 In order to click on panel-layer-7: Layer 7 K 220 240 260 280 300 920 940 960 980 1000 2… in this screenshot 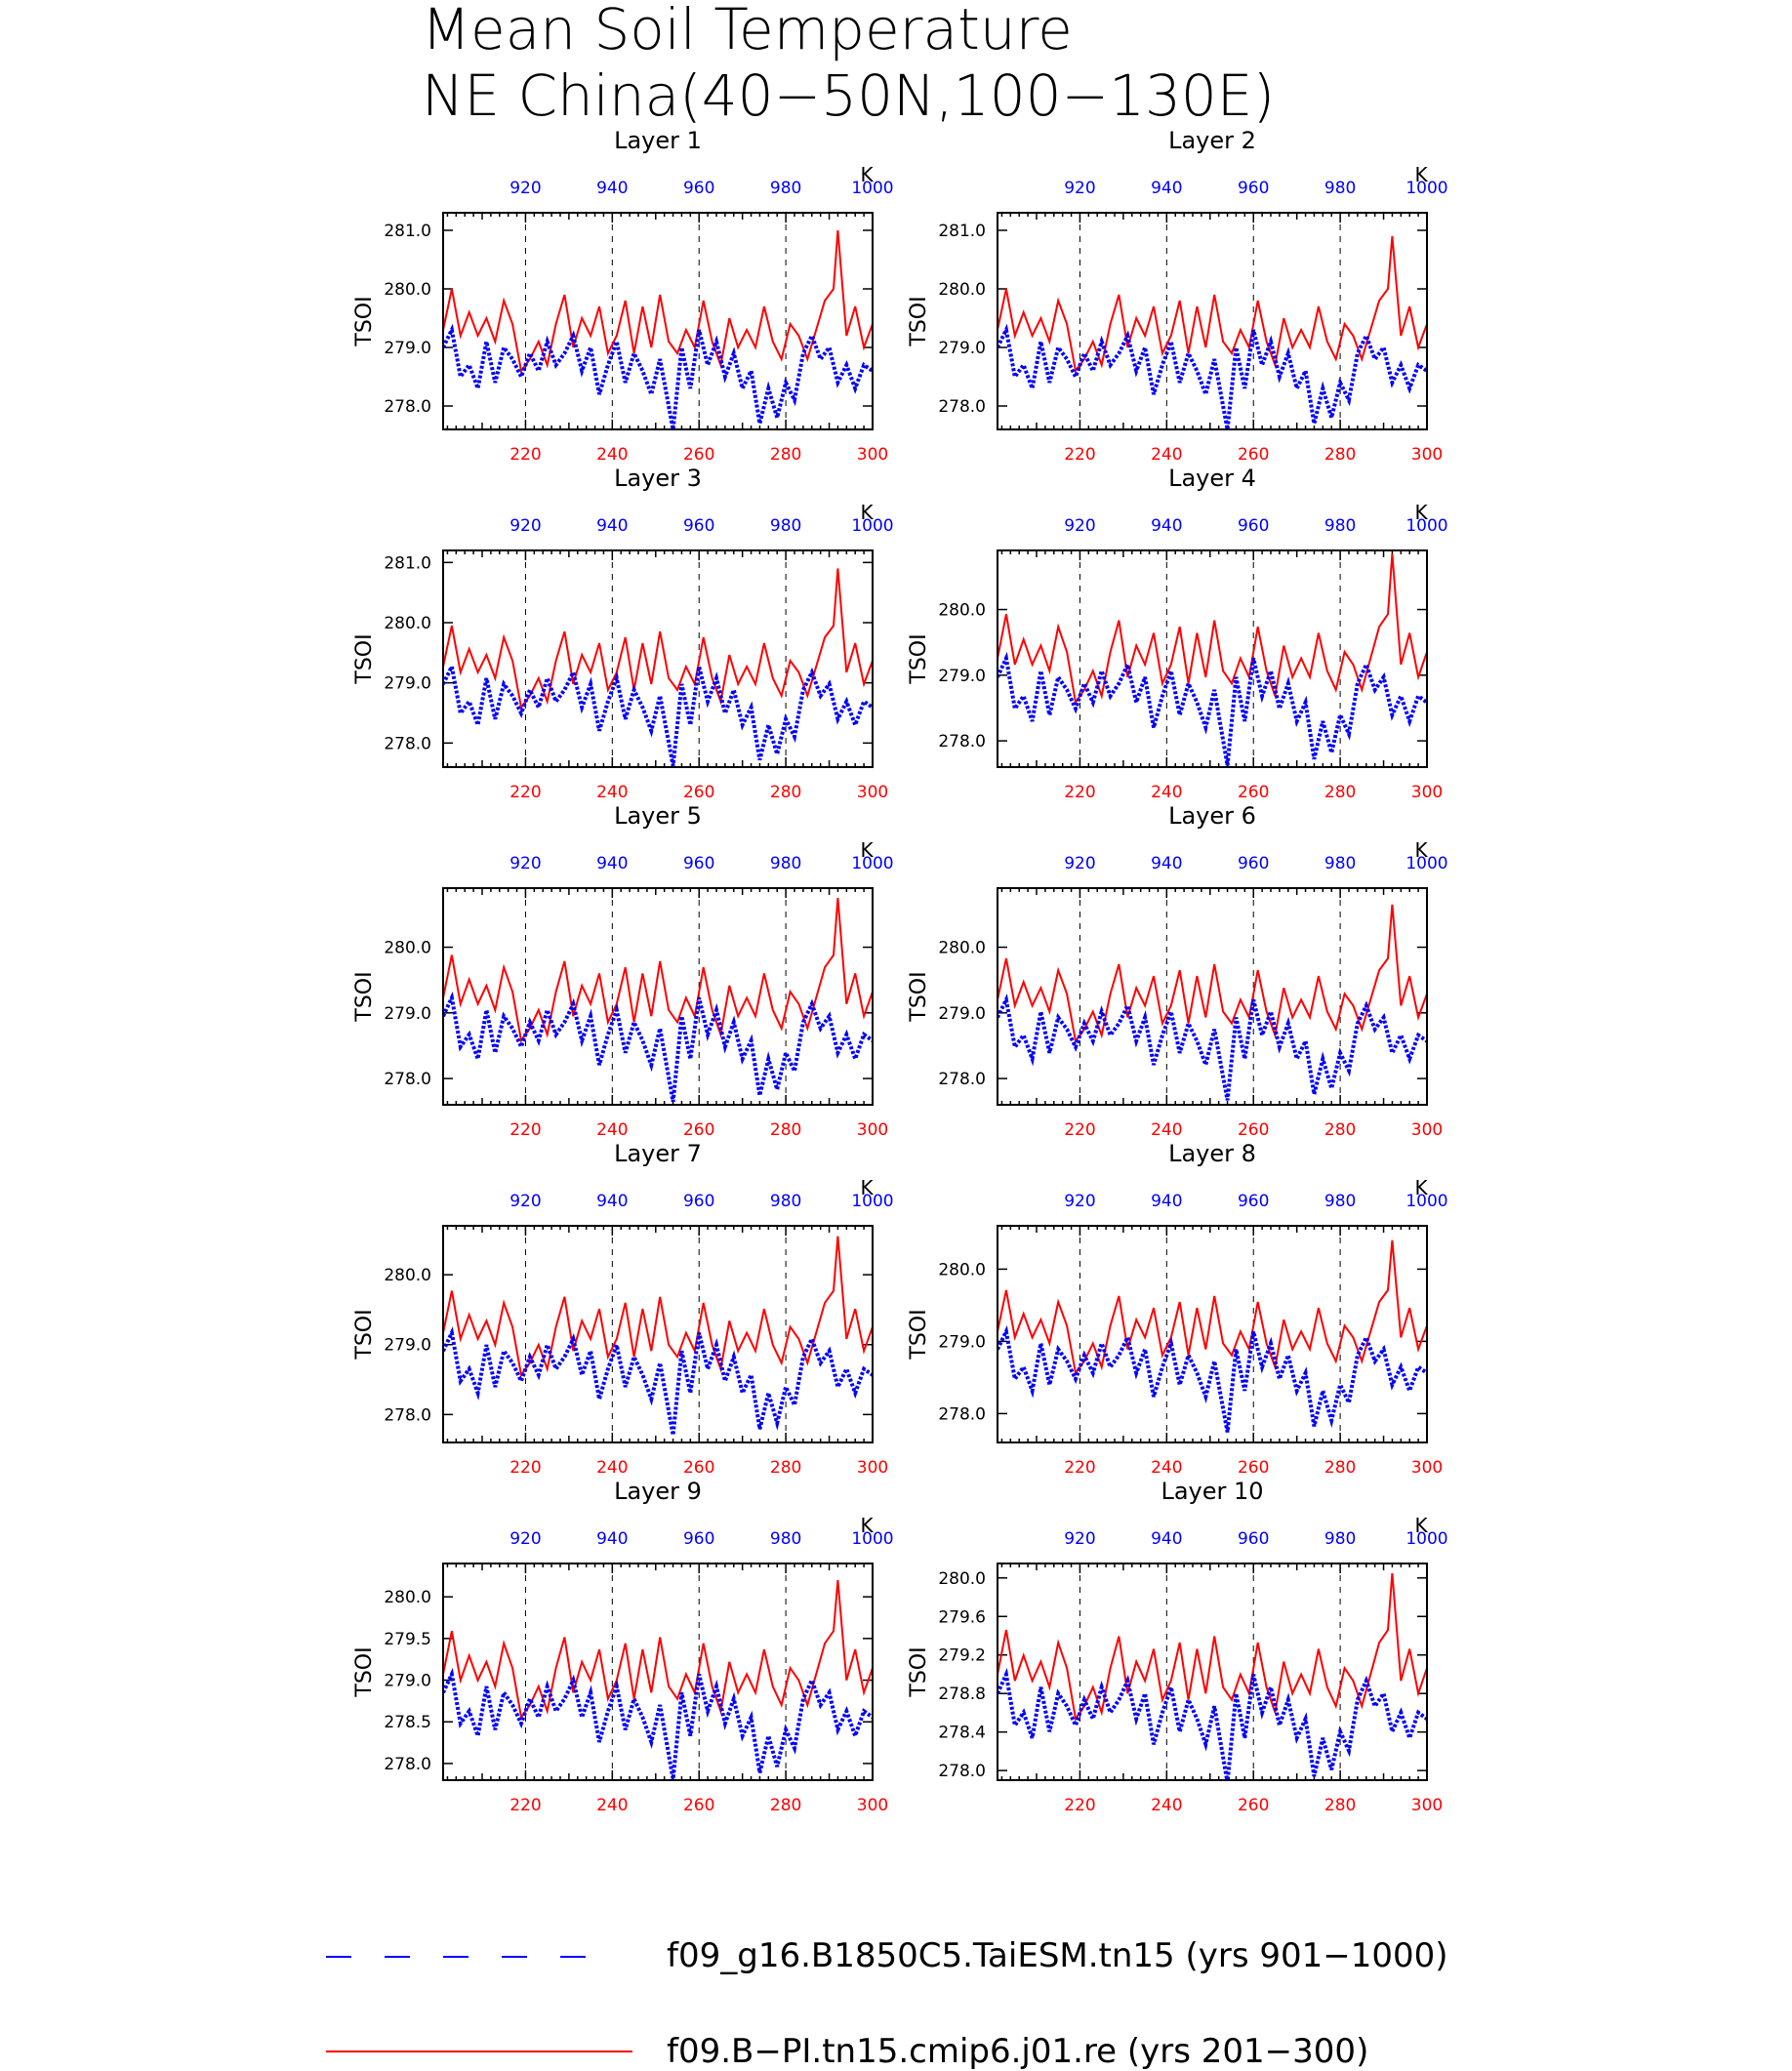, I will do `click(623, 1309)`.